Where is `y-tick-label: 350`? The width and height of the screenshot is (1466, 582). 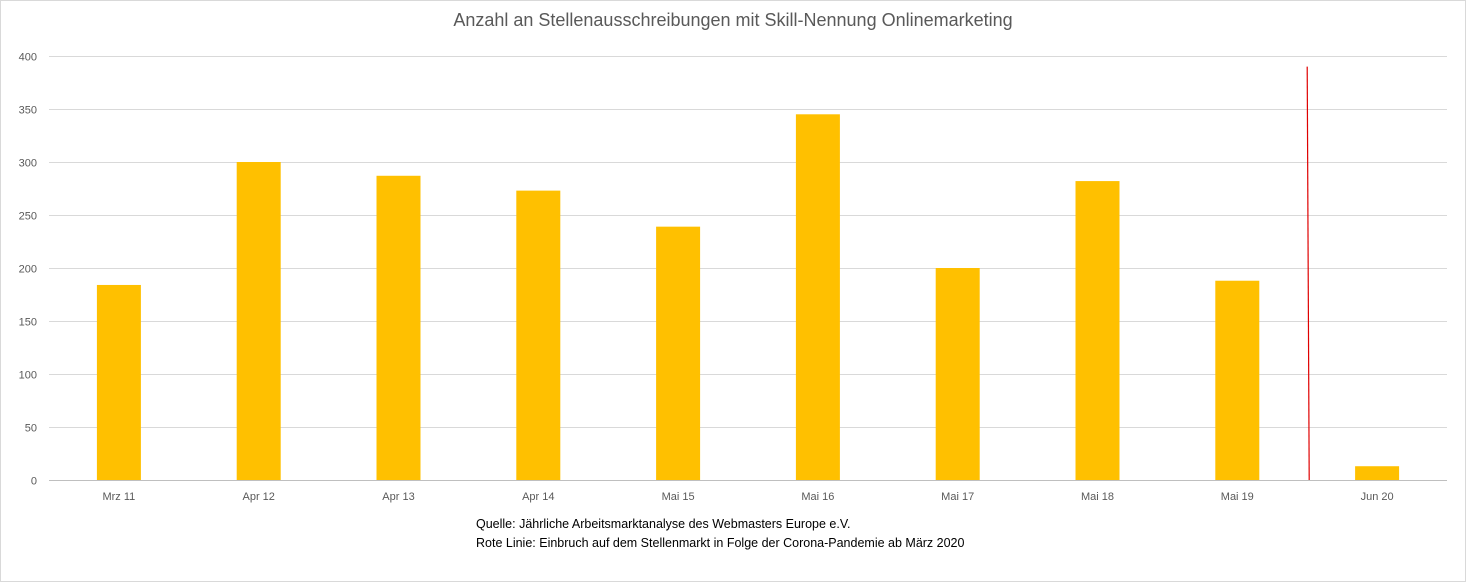
y-tick-label: 350 is located at coordinates (28, 111).